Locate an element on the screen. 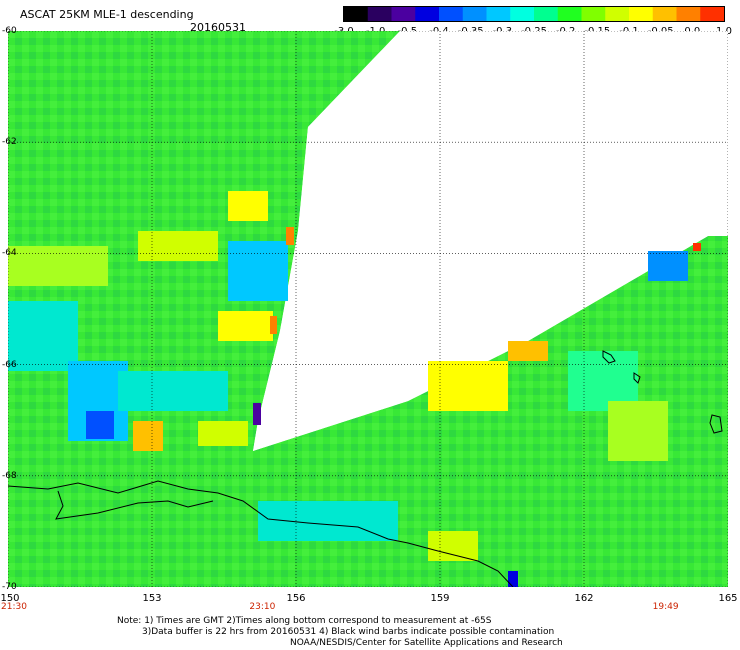 This screenshot has width=740, height=650. lat-tick-label: -66 is located at coordinates (9, 364).